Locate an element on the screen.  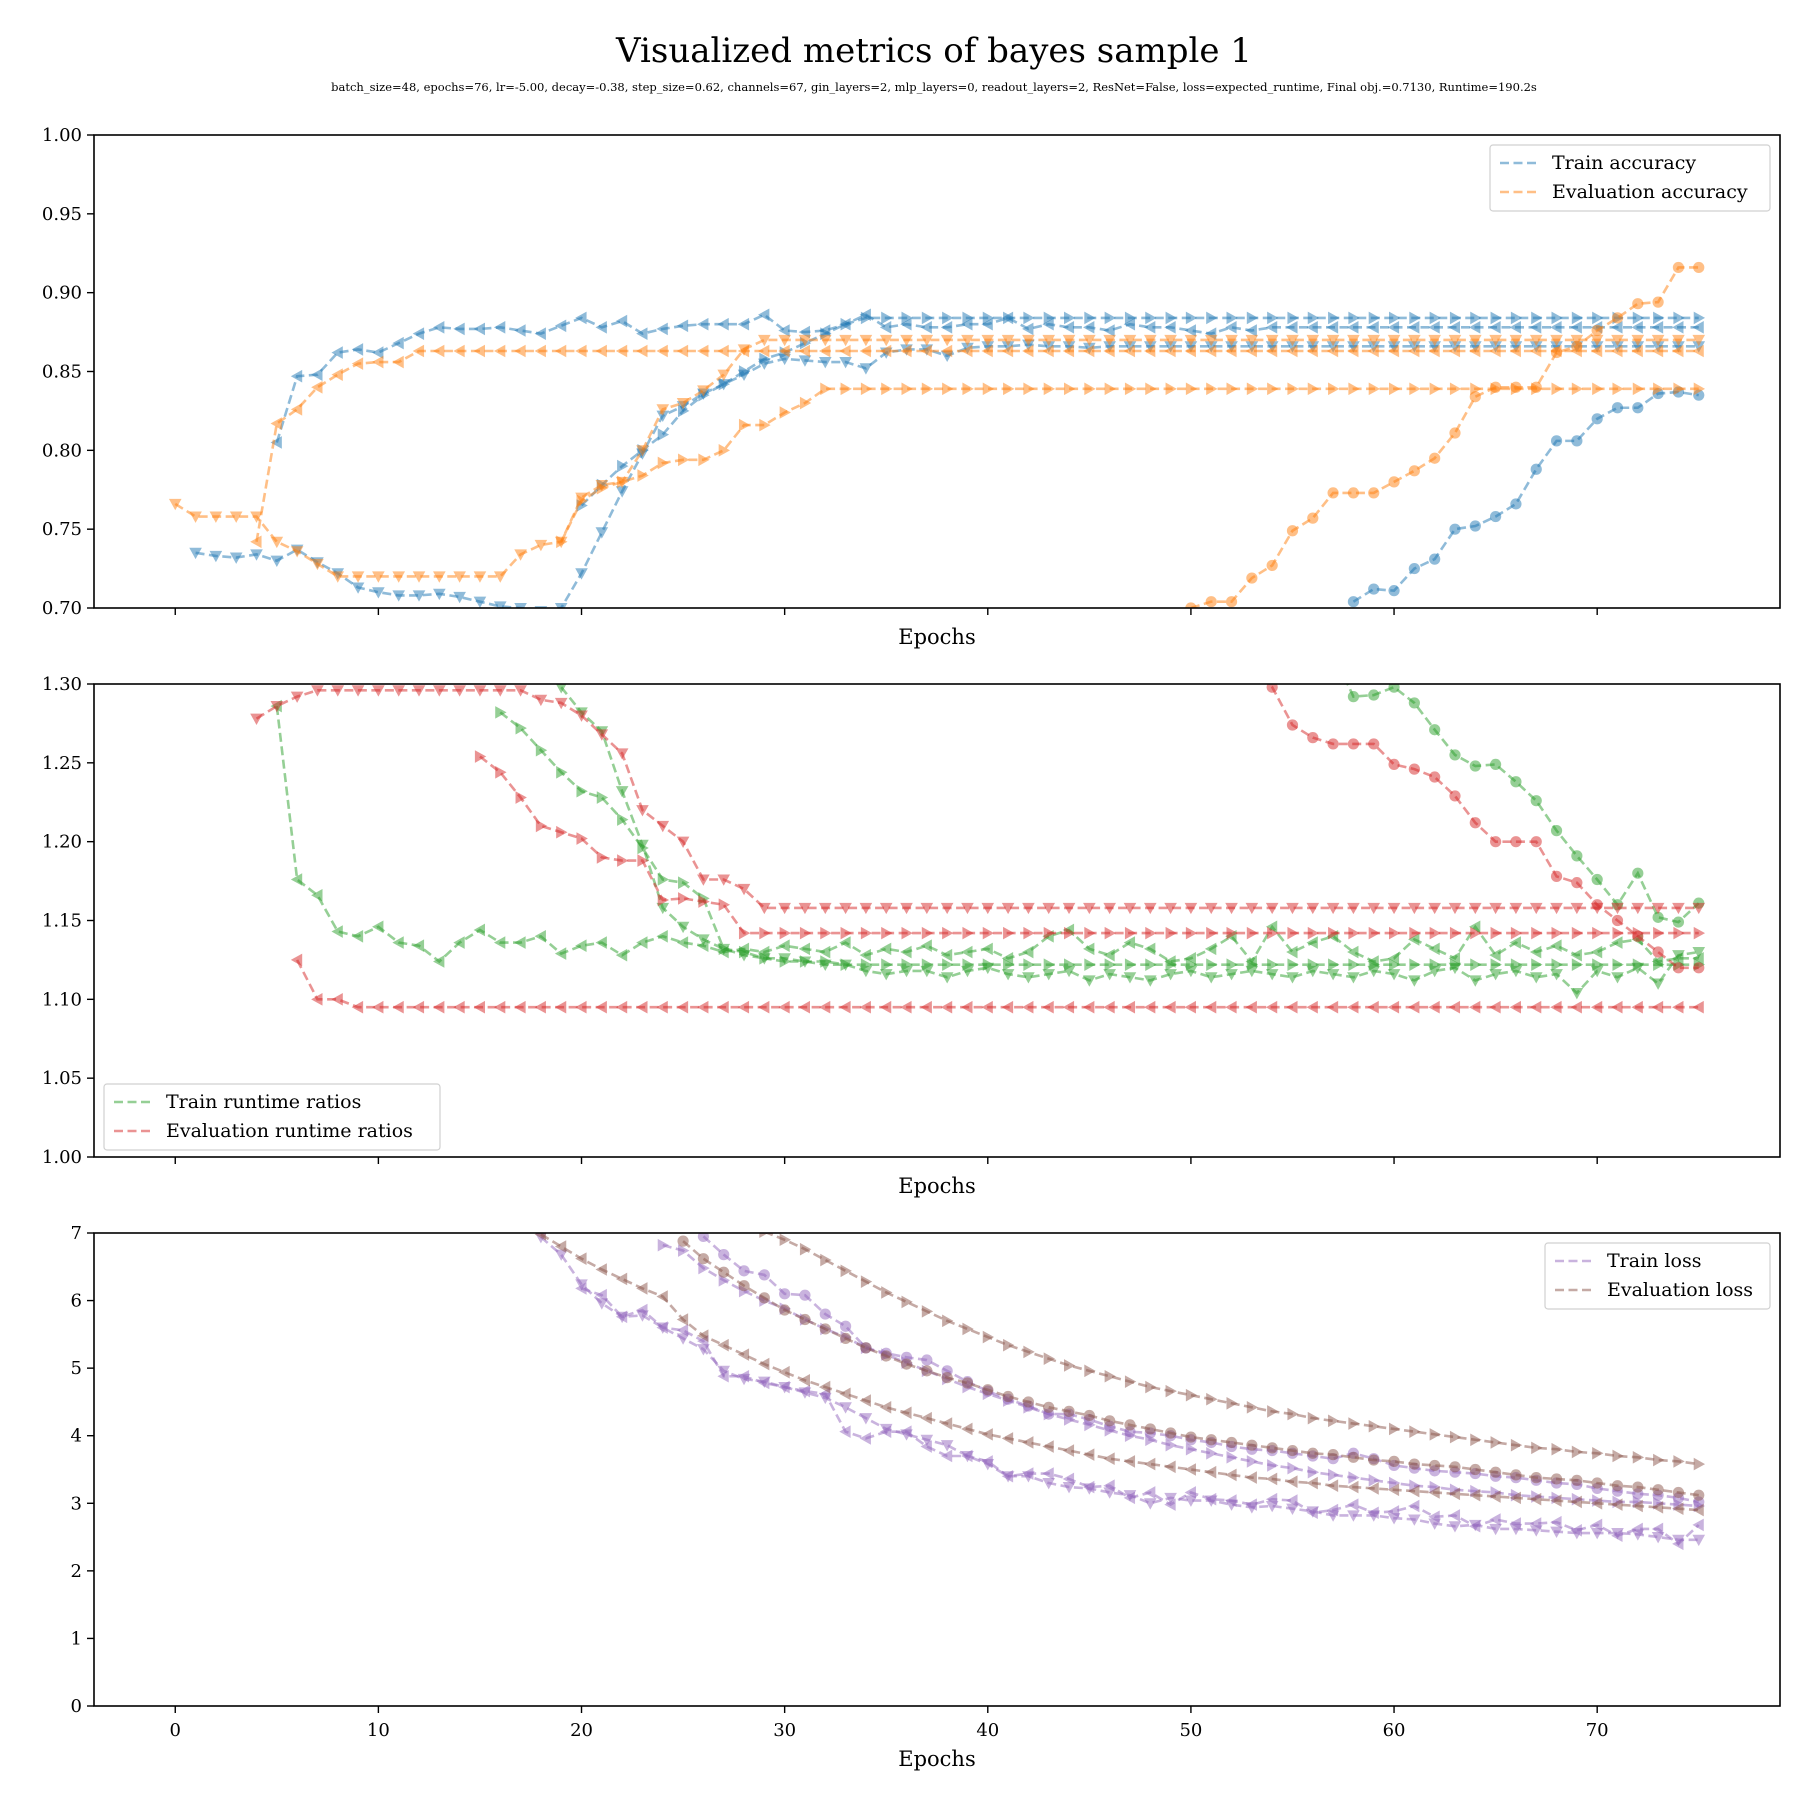
y-tick-label: 0.75 is located at coordinates (62, 529).